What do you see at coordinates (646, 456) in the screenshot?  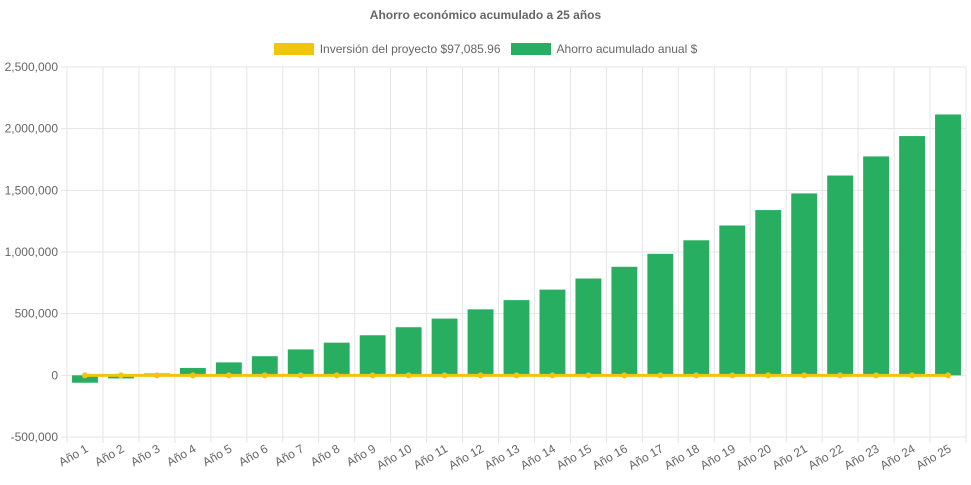 I see `x-tick-label: Año 17` at bounding box center [646, 456].